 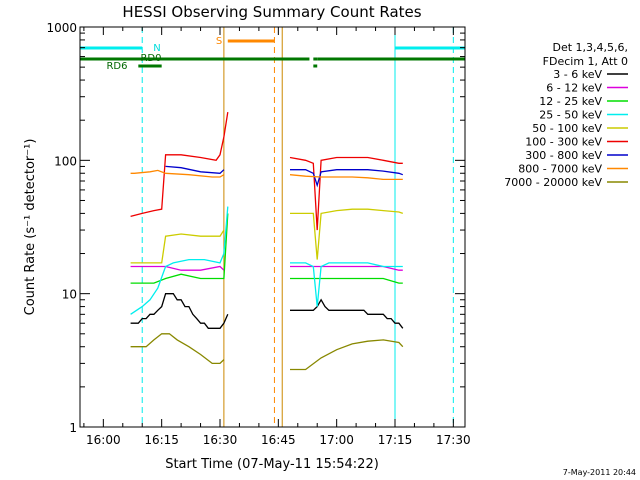 What do you see at coordinates (278, 440) in the screenshot?
I see `x-tick-label-3: 16:45` at bounding box center [278, 440].